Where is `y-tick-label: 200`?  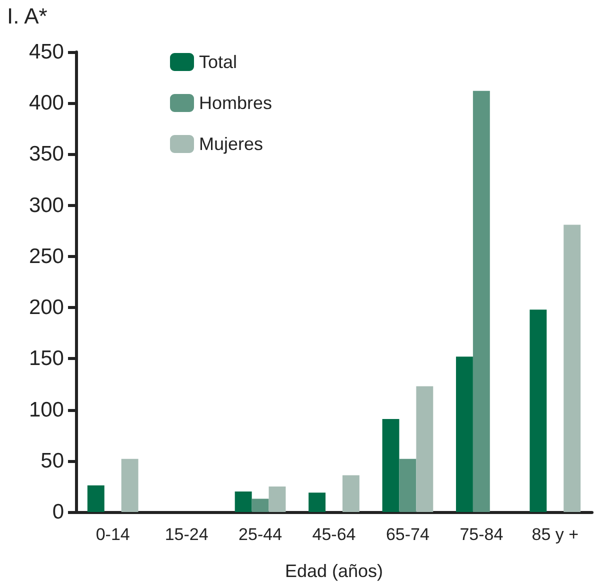 y-tick-label: 200 is located at coordinates (46, 308).